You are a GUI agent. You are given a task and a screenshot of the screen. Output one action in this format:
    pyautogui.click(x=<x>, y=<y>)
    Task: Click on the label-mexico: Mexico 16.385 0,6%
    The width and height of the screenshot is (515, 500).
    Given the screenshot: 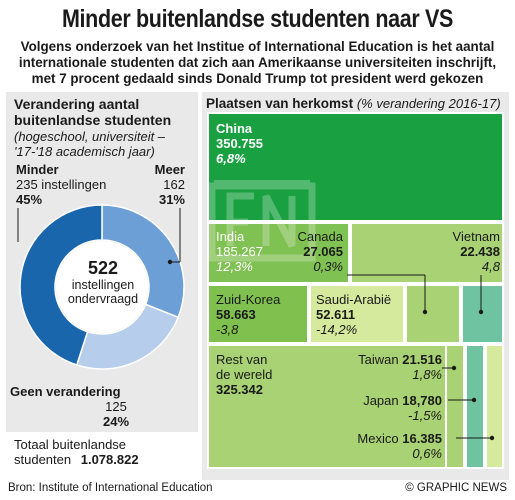 What is the action you would take?
    pyautogui.click(x=399, y=446)
    